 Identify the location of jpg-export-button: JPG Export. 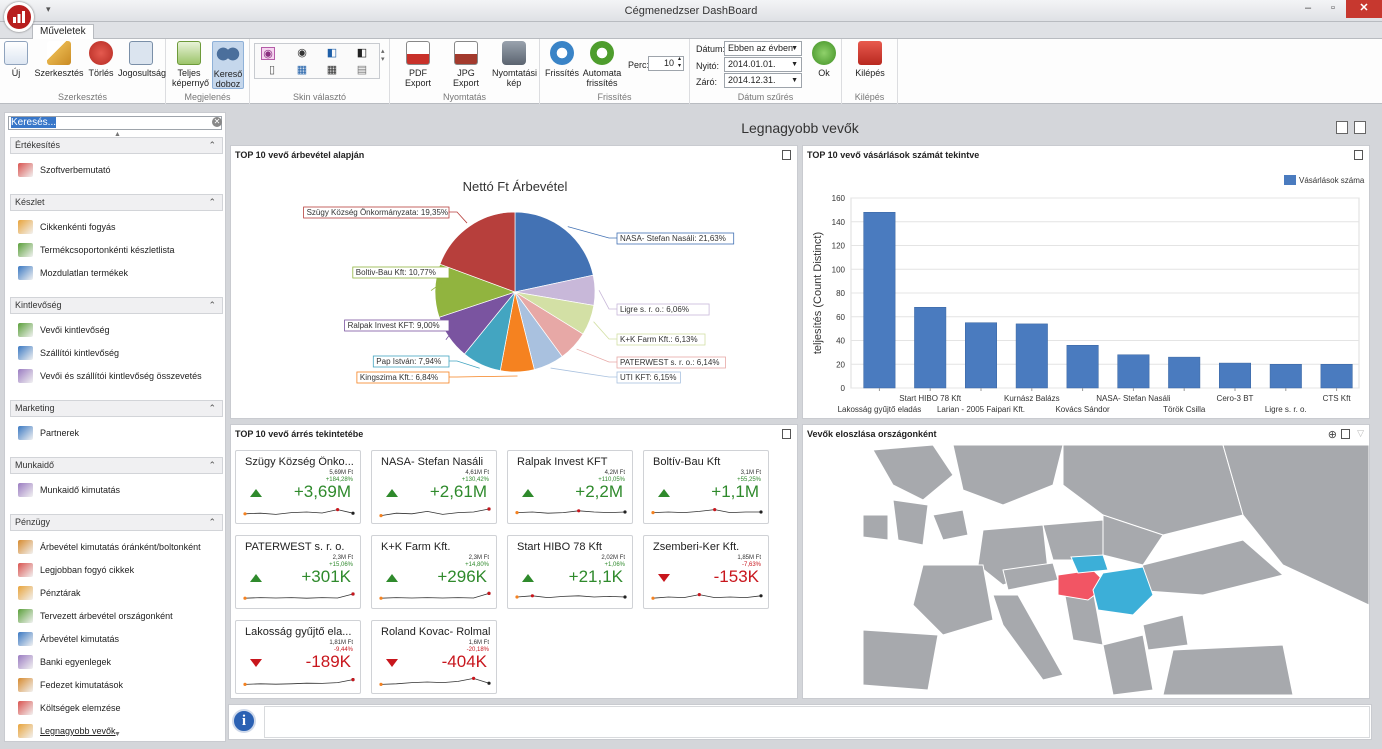
(466, 64).